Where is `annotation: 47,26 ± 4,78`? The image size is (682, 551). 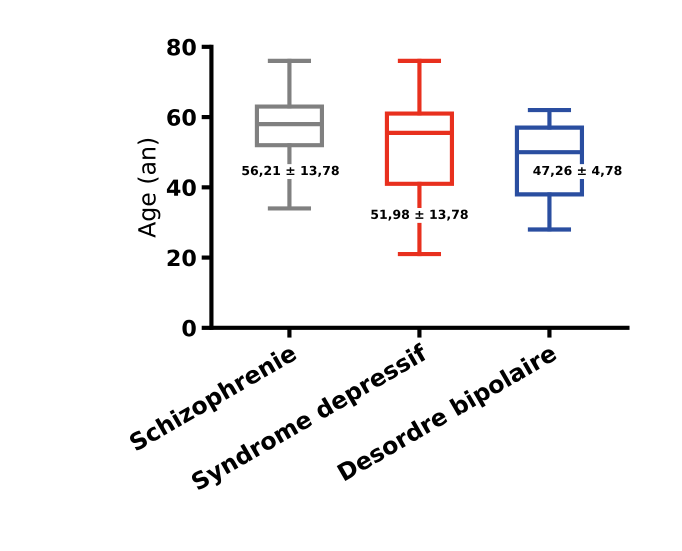 annotation: 47,26 ± 4,78 is located at coordinates (577, 171).